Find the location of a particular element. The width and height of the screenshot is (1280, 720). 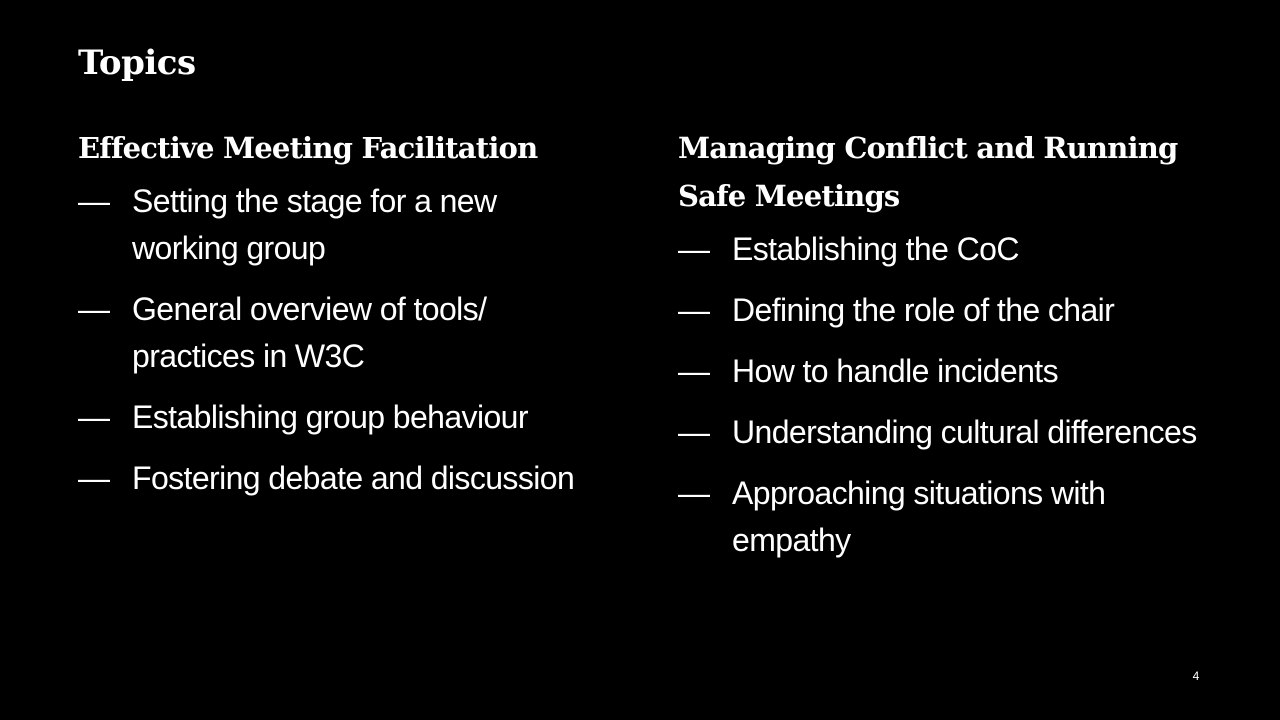

bullet-text: Understanding cultural differences is located at coordinates (964, 432).